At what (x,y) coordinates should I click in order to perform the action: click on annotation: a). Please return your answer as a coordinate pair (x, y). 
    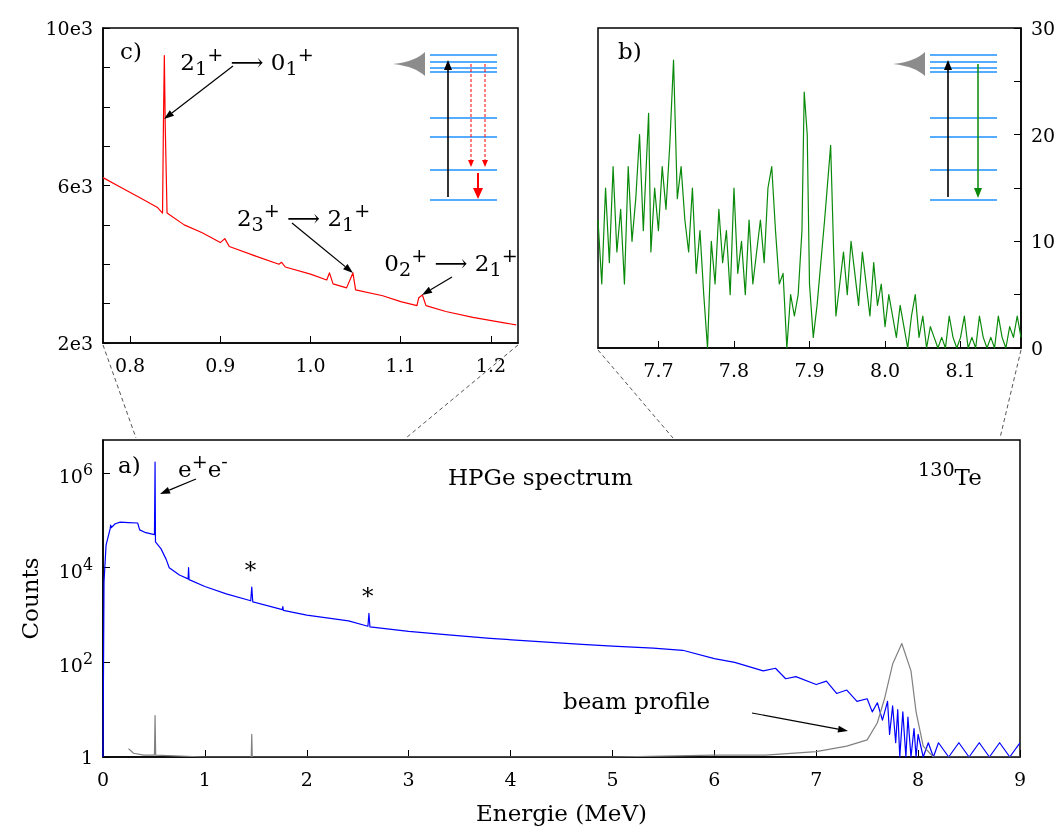
    Looking at the image, I should click on (129, 465).